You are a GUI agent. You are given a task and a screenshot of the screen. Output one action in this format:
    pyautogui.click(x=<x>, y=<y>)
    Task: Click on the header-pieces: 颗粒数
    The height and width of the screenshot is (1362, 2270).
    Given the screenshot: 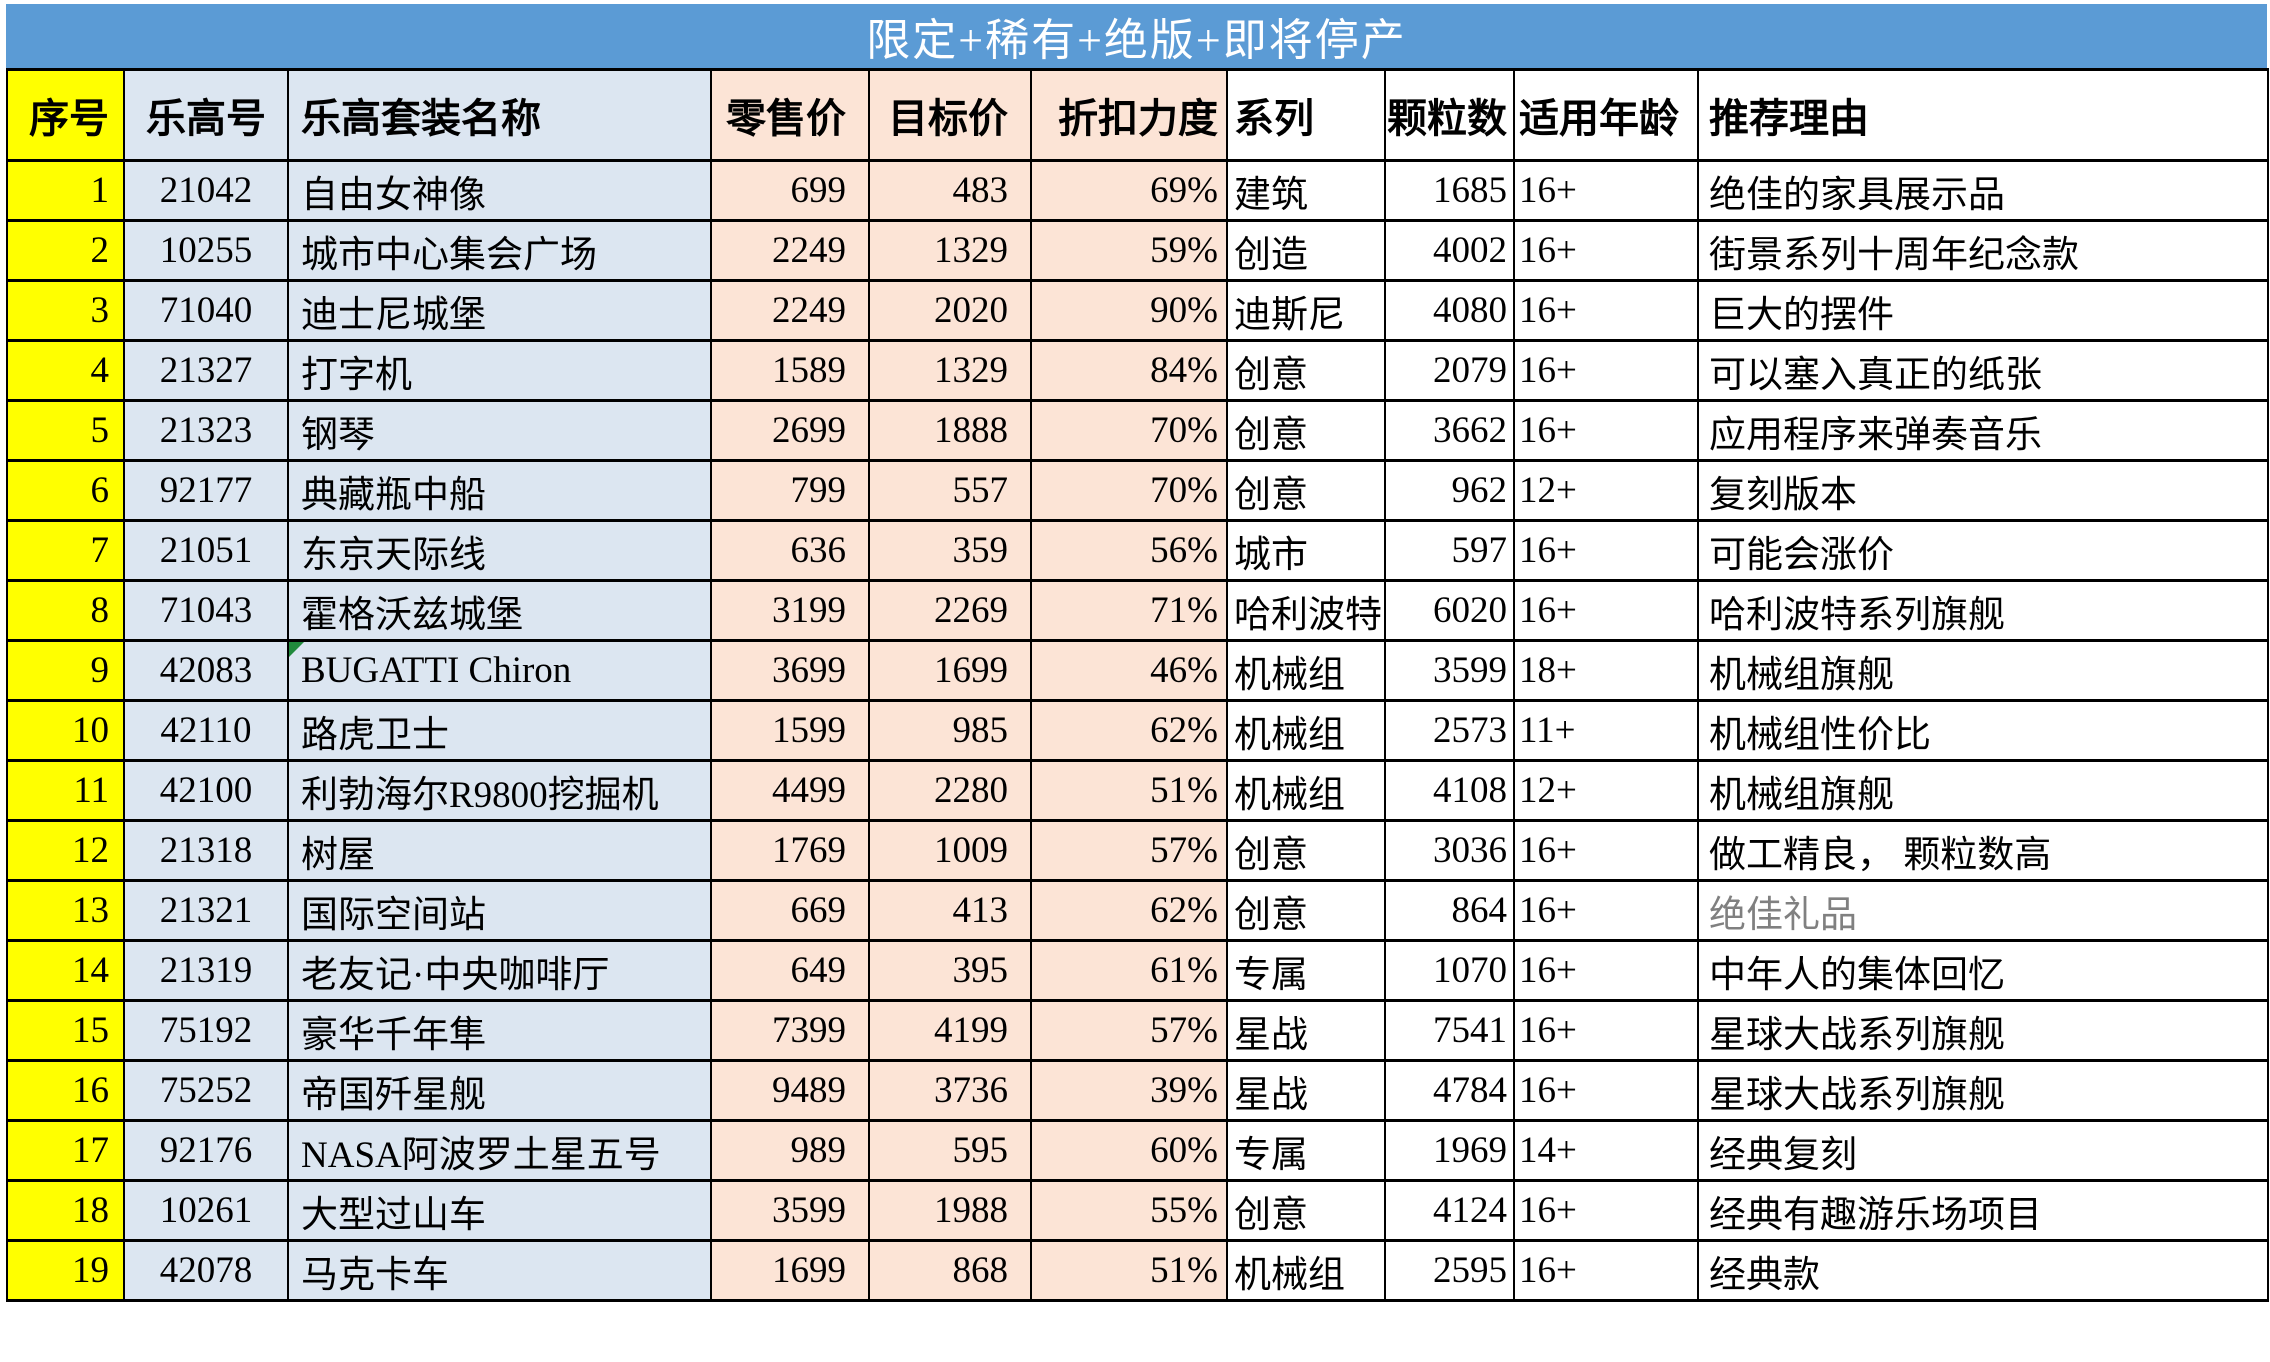 What is the action you would take?
    pyautogui.click(x=1449, y=115)
    